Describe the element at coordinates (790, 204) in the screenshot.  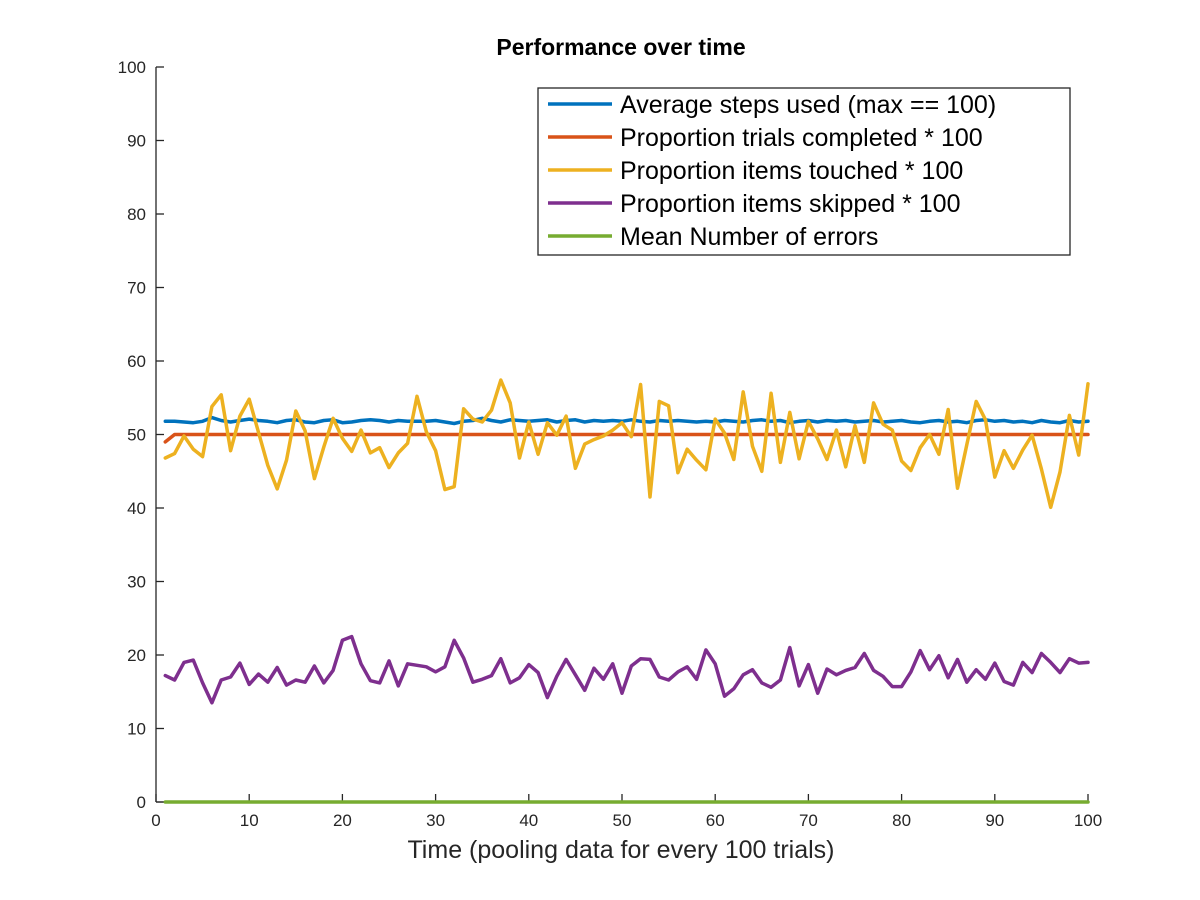
I see `legend-label: Proportion items skipped * 100` at that location.